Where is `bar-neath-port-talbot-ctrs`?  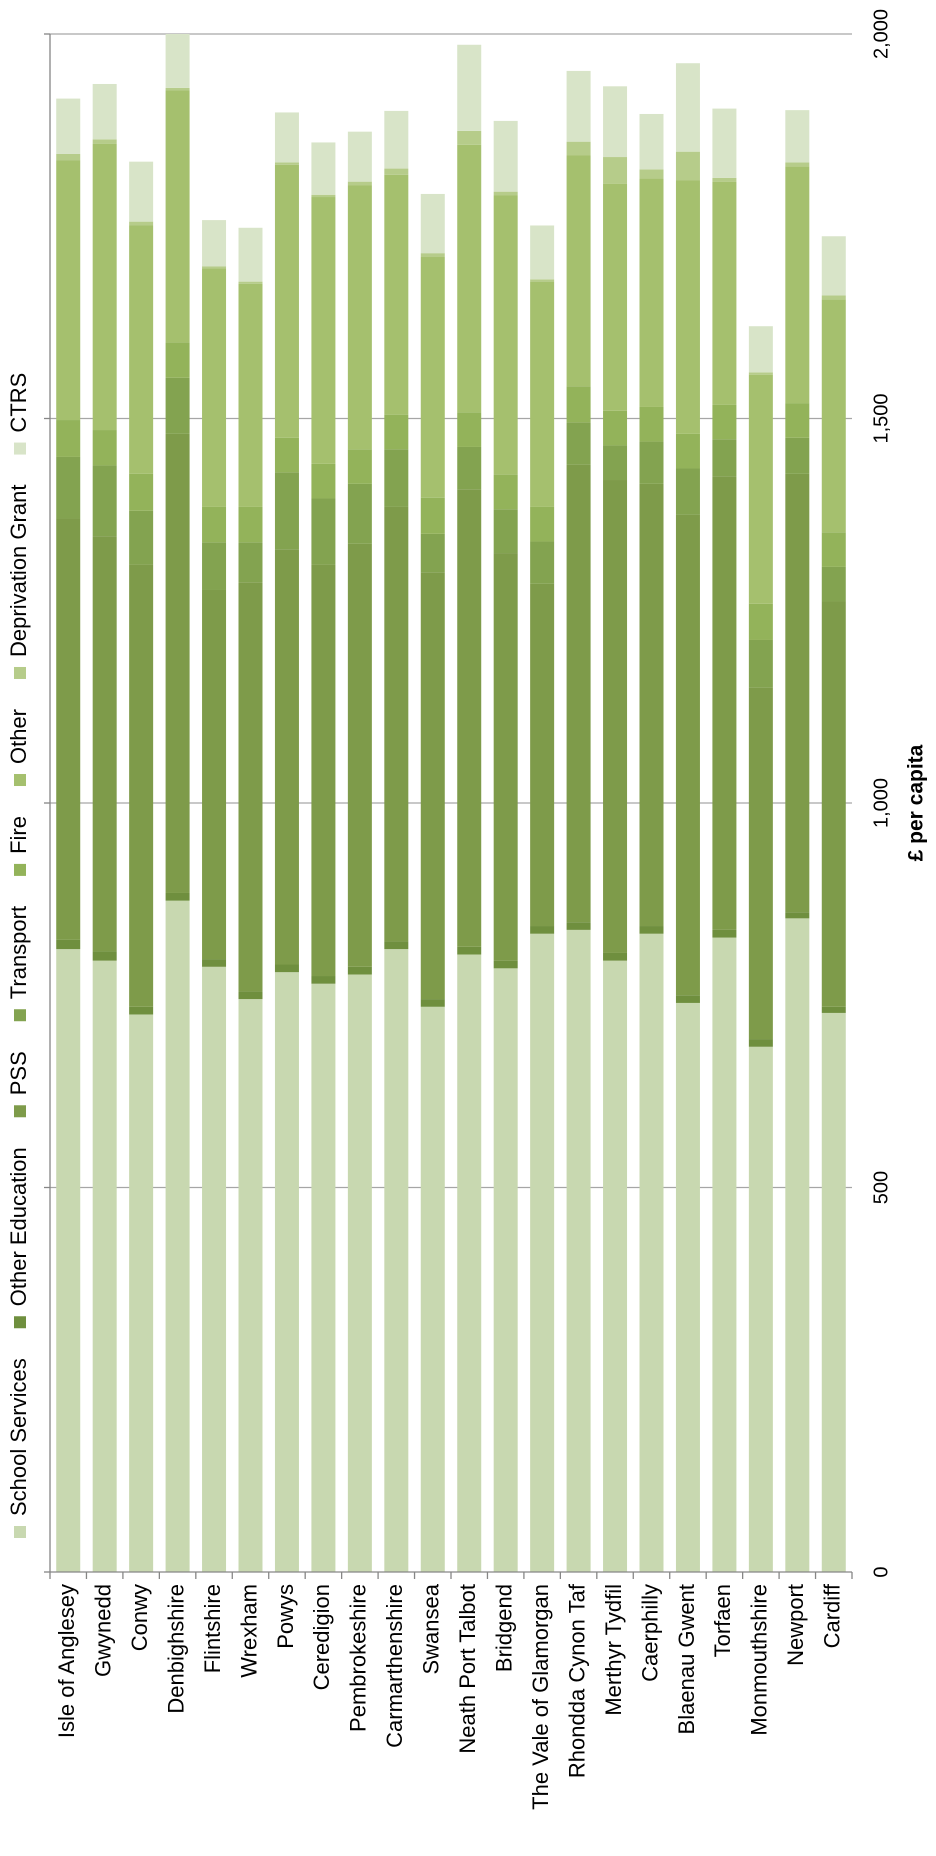
bar-neath-port-talbot-ctrs is located at coordinates (469, 87).